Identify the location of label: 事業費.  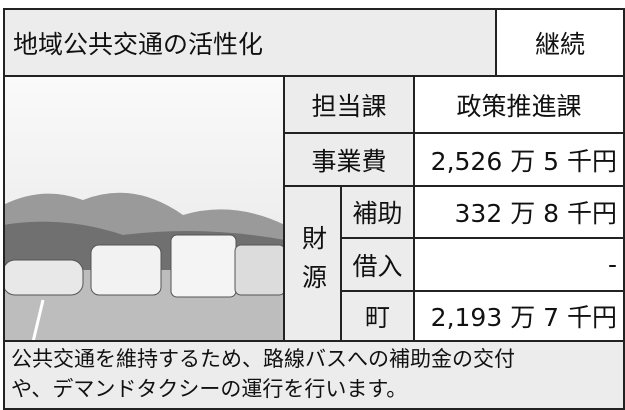
(349, 159).